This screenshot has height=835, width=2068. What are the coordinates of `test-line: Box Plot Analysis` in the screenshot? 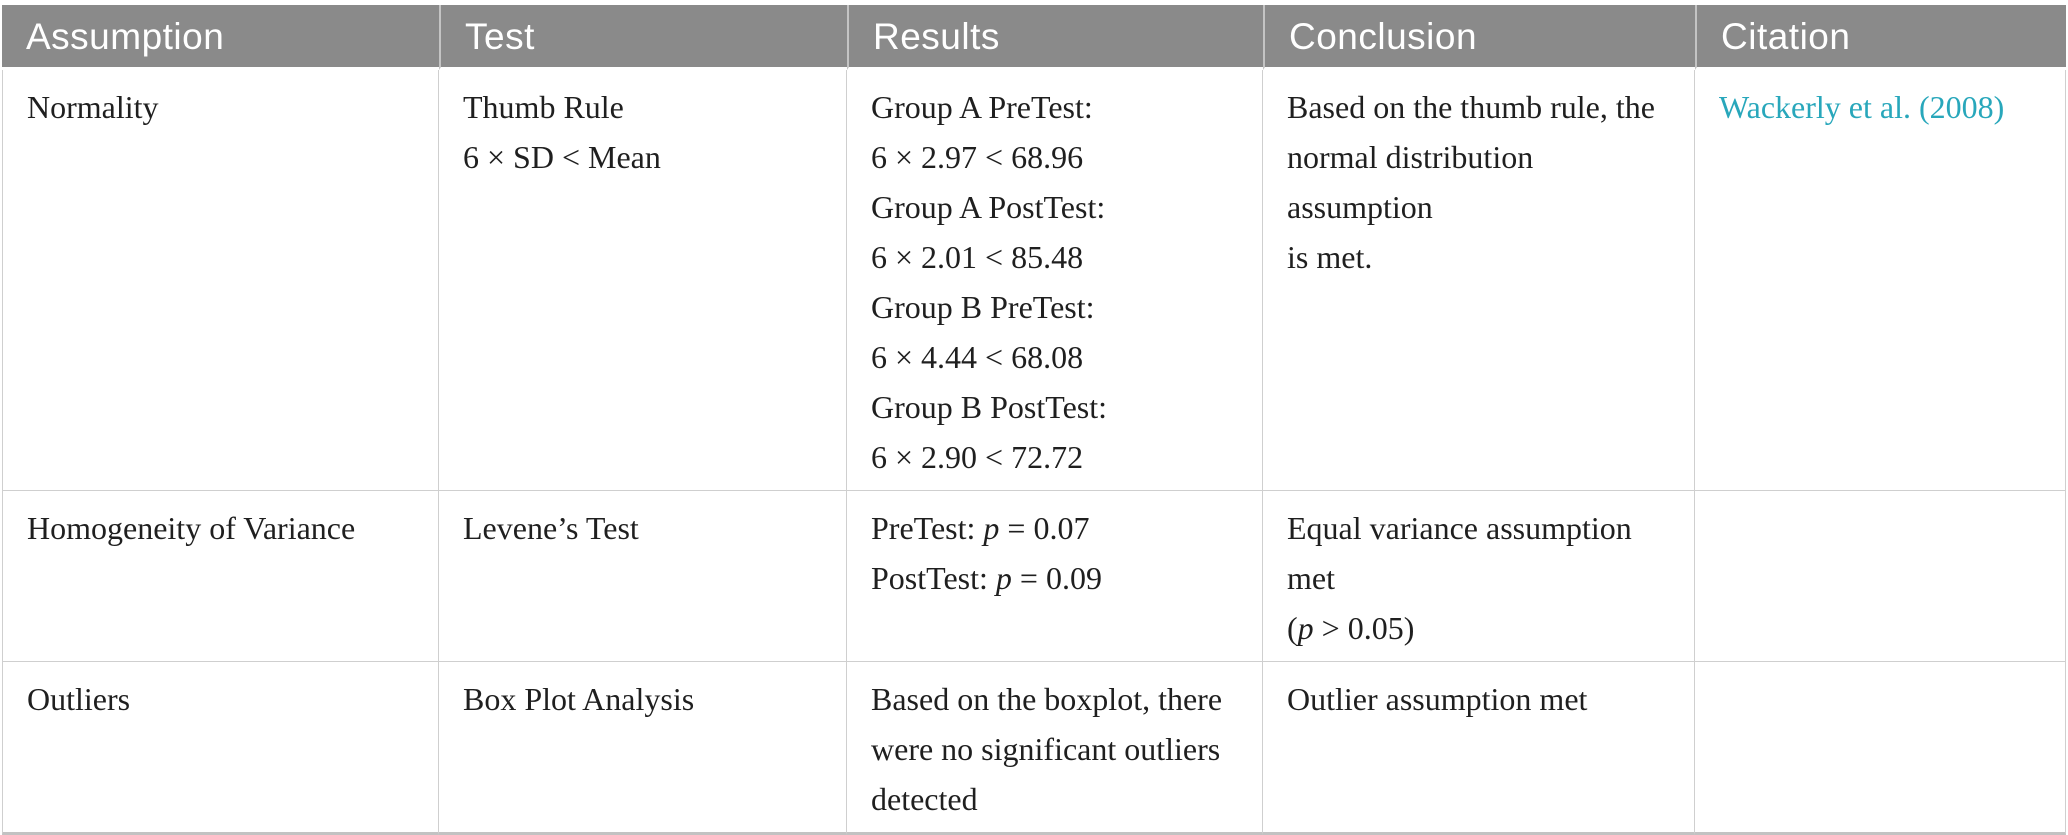 It's located at (579, 699).